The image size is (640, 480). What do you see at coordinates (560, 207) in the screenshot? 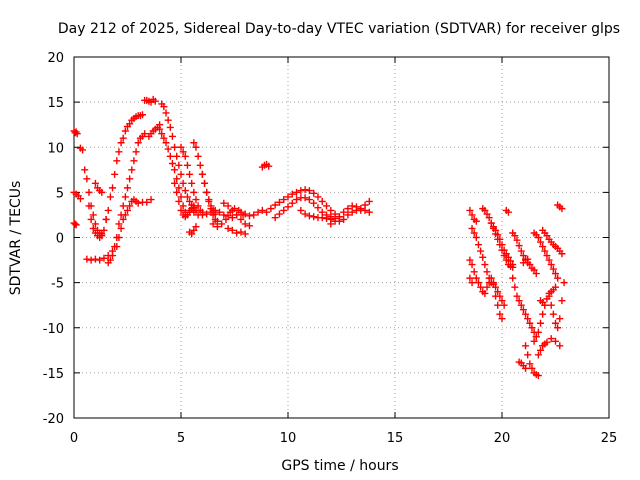
I see `series-arc-ay` at bounding box center [560, 207].